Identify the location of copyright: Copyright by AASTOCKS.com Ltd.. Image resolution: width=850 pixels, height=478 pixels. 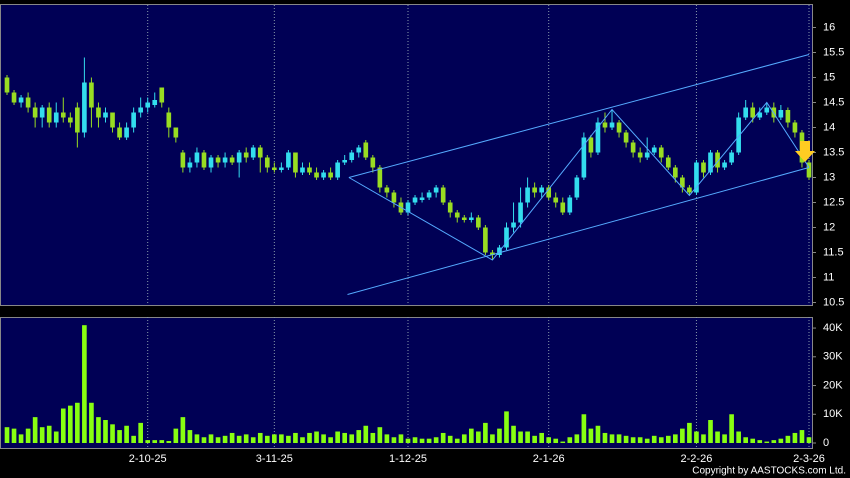
(769, 471).